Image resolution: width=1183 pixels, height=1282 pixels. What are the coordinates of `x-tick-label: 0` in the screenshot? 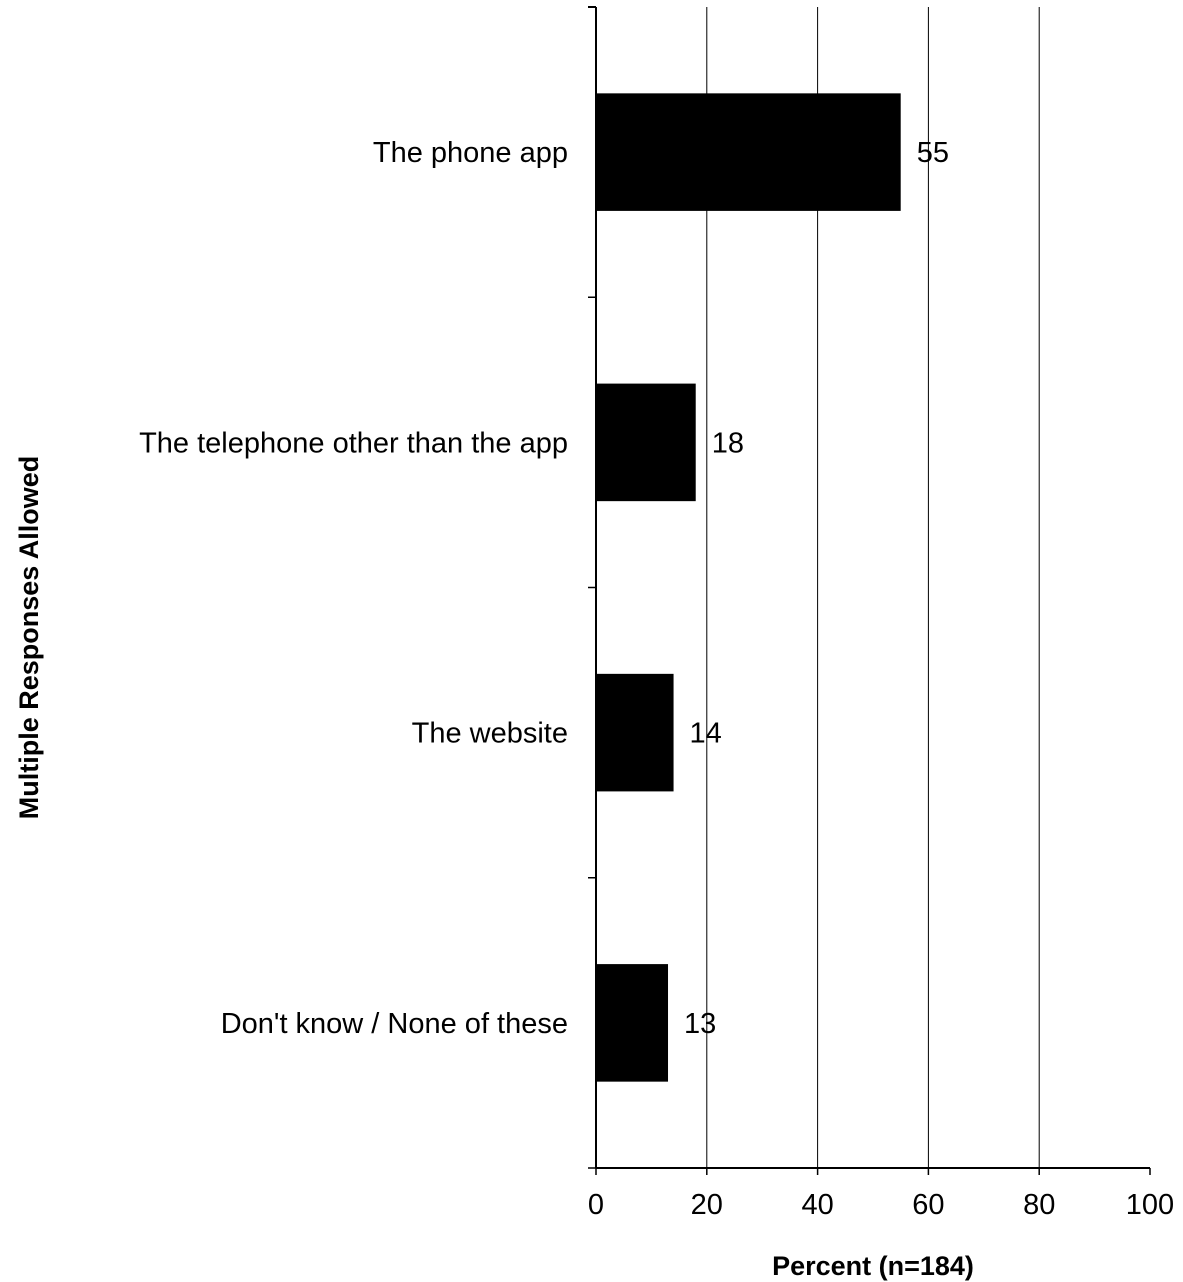 It's located at (596, 1205).